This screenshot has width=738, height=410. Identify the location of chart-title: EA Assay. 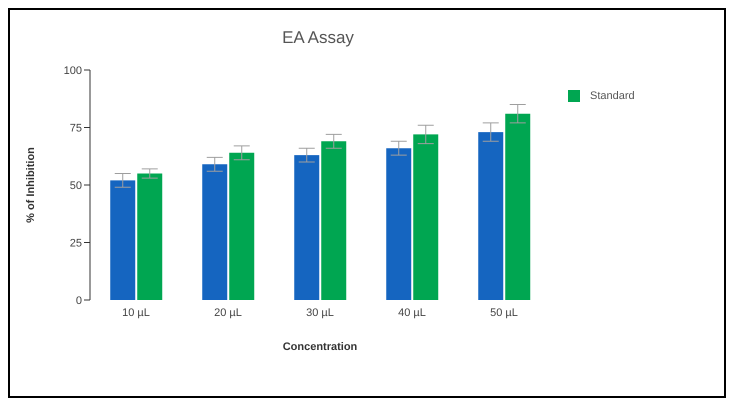
(318, 38).